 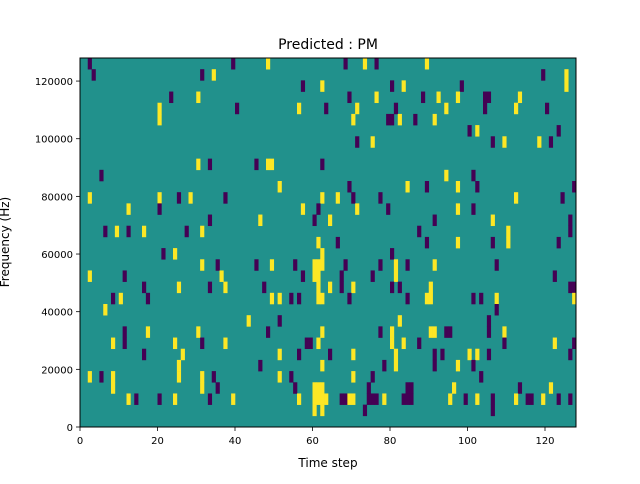 What do you see at coordinates (57, 255) in the screenshot?
I see `y-tick-label: 60000` at bounding box center [57, 255].